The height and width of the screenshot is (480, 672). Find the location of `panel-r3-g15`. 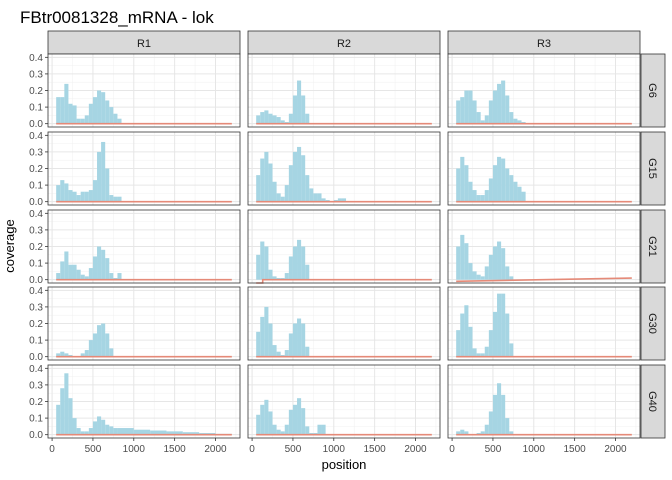

panel-r3-g15 is located at coordinates (544, 168).